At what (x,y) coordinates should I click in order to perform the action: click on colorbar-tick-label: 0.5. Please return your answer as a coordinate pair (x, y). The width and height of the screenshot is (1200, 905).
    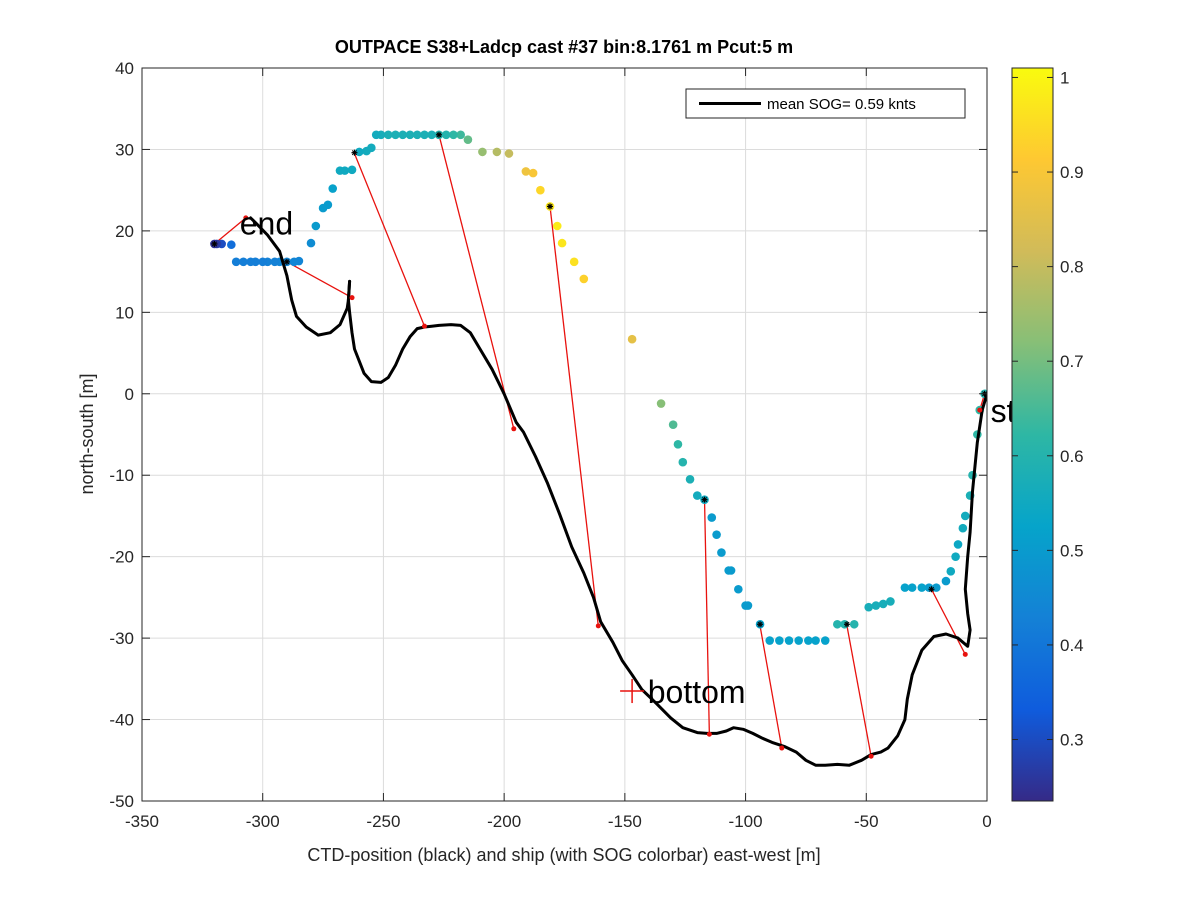
    Looking at the image, I should click on (1072, 550).